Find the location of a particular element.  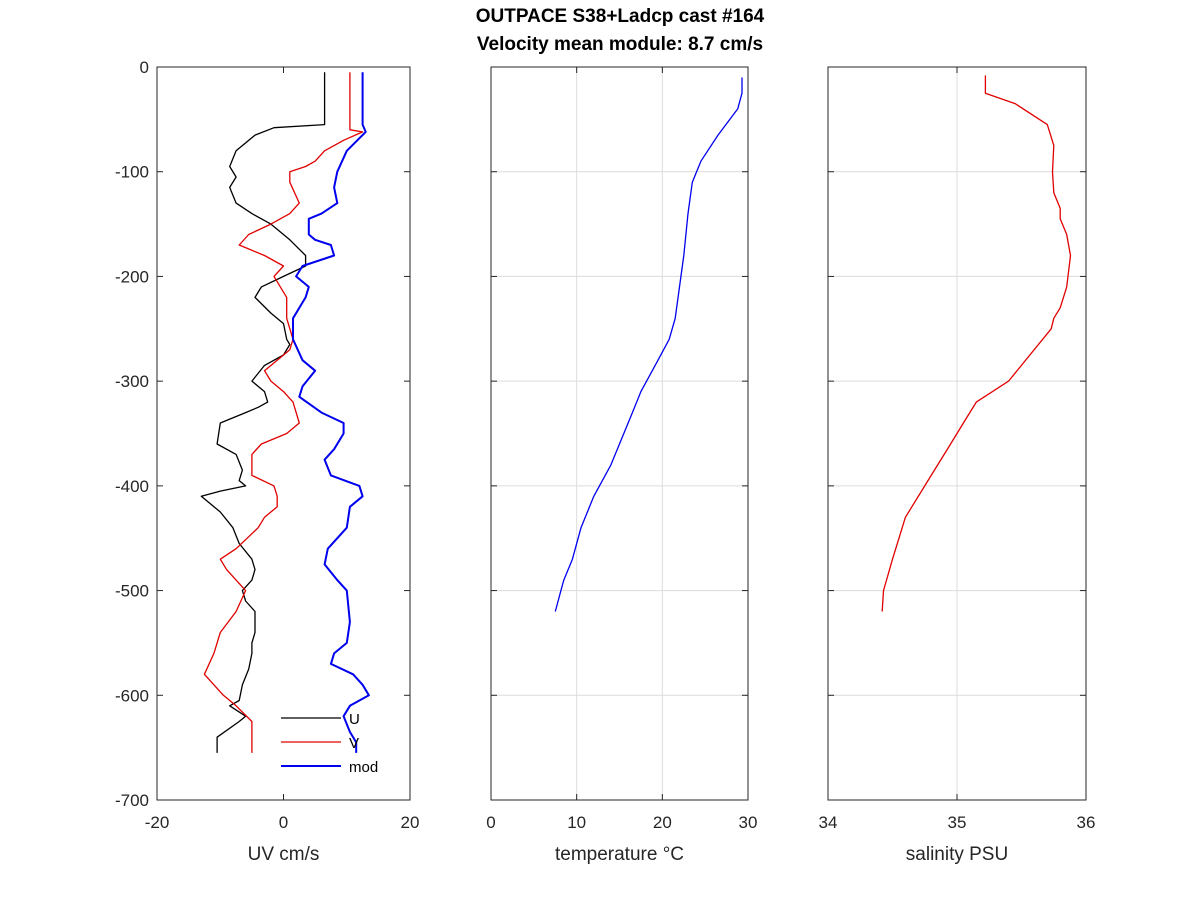

uv-ytick-label-2: -200 is located at coordinates (132, 276).